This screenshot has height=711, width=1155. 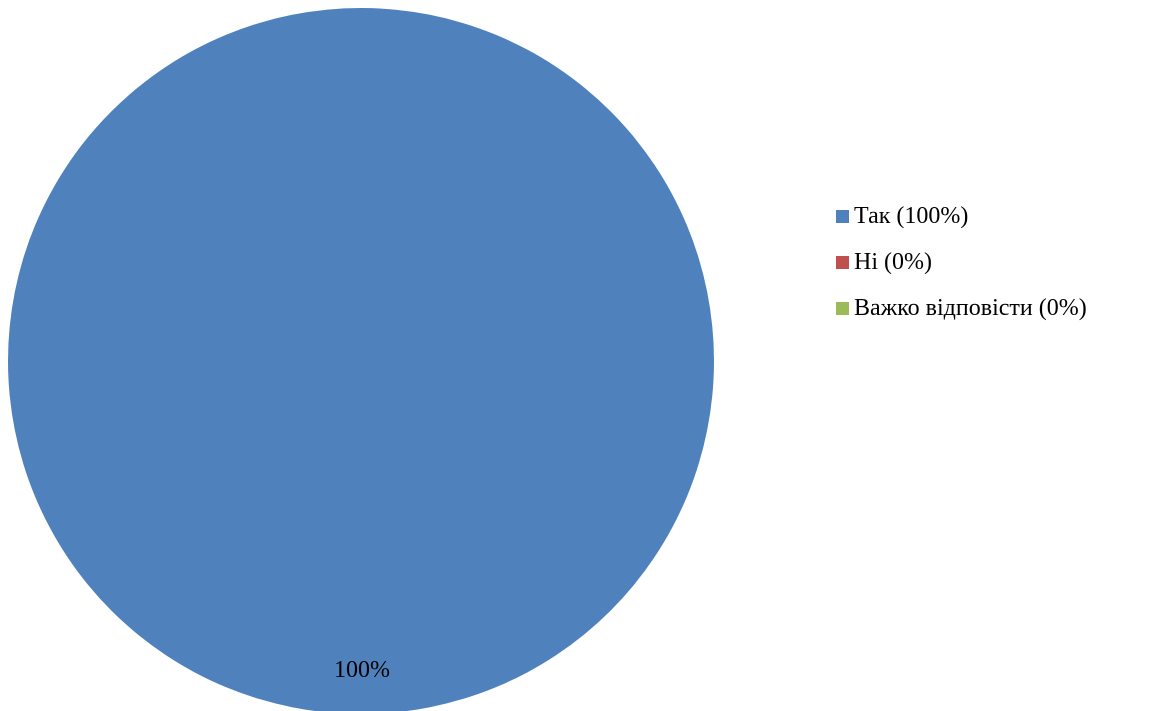 What do you see at coordinates (970, 307) in the screenshot?
I see `legend-label-vazhko: Важко відповісти (0%)` at bounding box center [970, 307].